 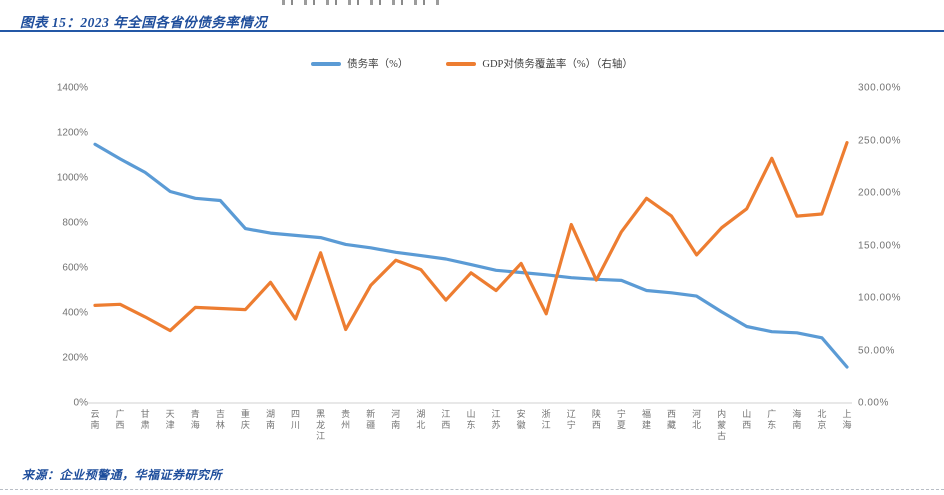 What do you see at coordinates (321, 425) in the screenshot?
I see `x-axis-label: 黑龙江` at bounding box center [321, 425].